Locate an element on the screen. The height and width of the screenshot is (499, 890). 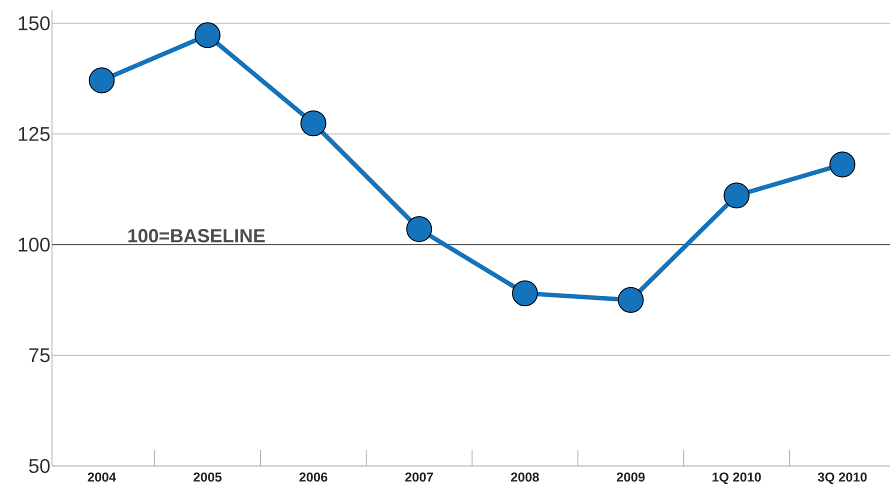
y-tick-label: 75 is located at coordinates (39, 355).